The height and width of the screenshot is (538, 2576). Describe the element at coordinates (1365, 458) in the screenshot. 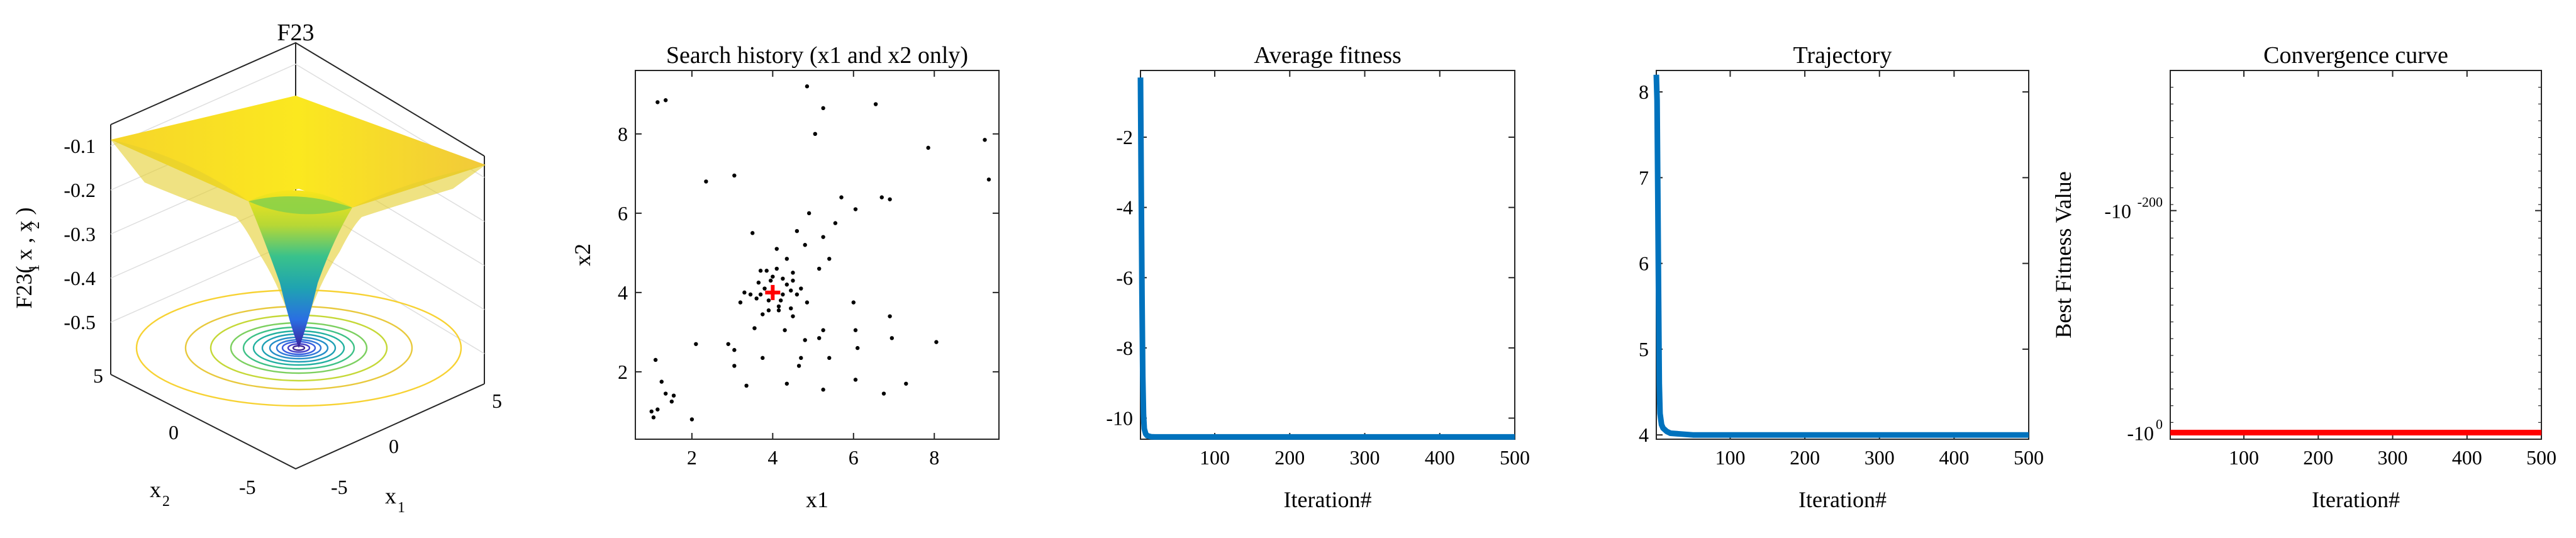

I see `x-tick-label: 300` at that location.